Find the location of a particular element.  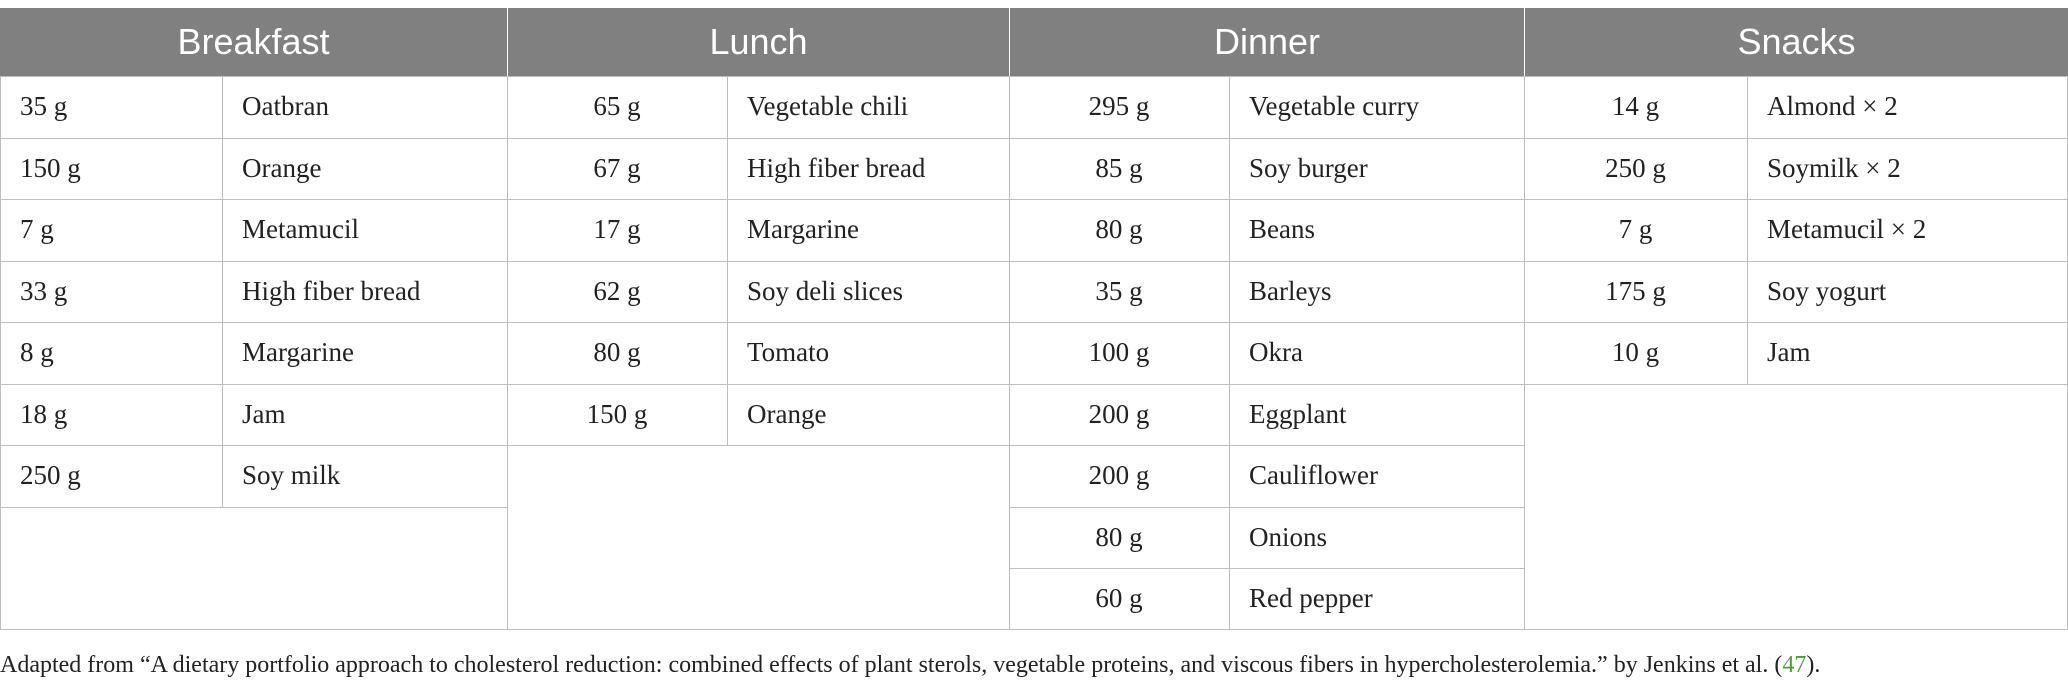

snacks-quantity-cell: 10 g is located at coordinates (1635, 352).